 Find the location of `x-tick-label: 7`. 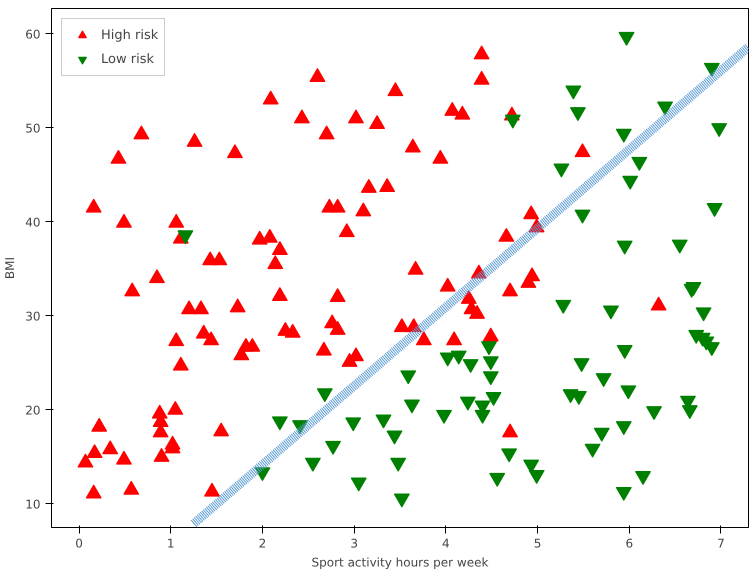

x-tick-label: 7 is located at coordinates (721, 543).